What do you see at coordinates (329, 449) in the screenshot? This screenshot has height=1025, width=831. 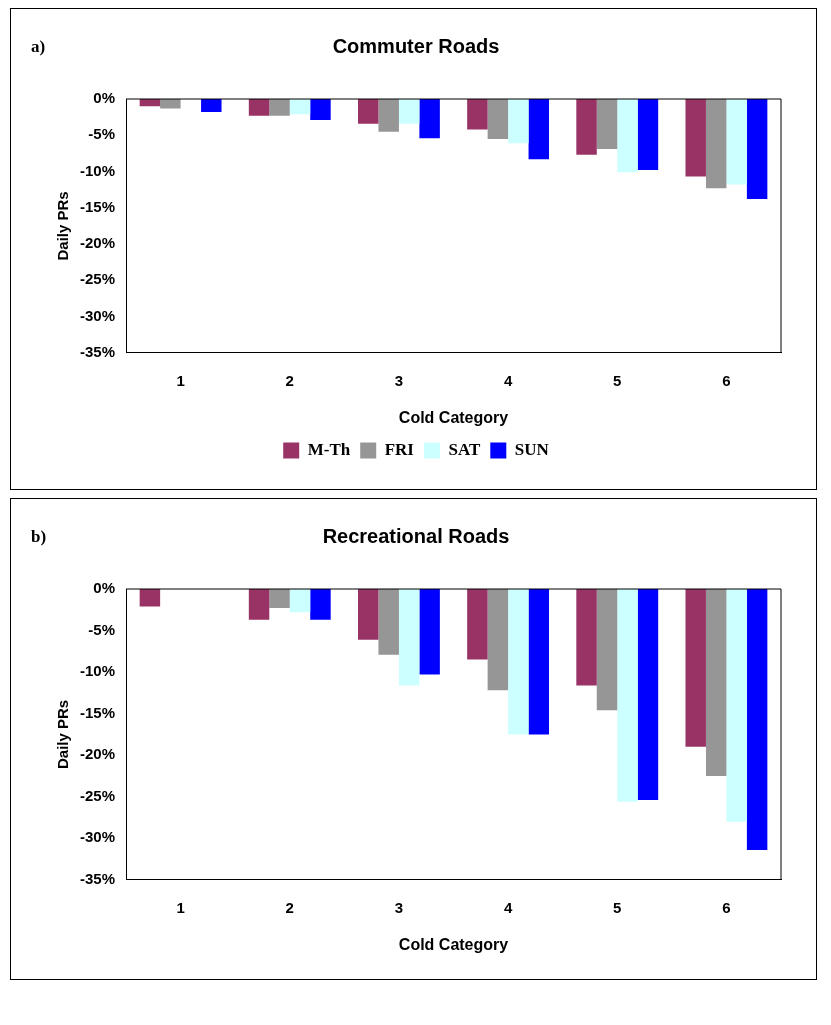 I see `legend-label: M-Th` at bounding box center [329, 449].